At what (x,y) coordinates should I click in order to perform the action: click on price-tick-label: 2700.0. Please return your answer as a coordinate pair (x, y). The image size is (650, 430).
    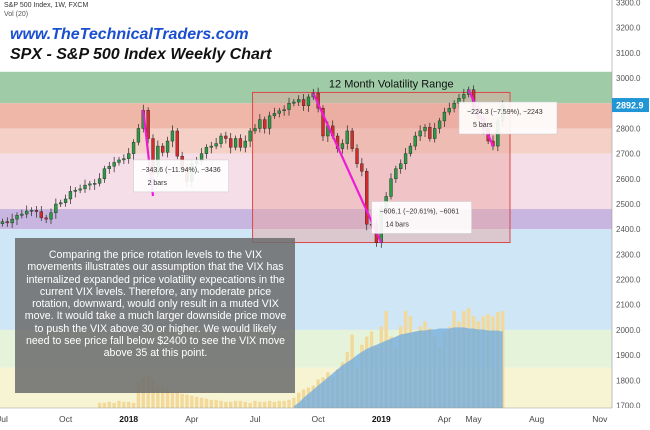
    Looking at the image, I should click on (628, 154).